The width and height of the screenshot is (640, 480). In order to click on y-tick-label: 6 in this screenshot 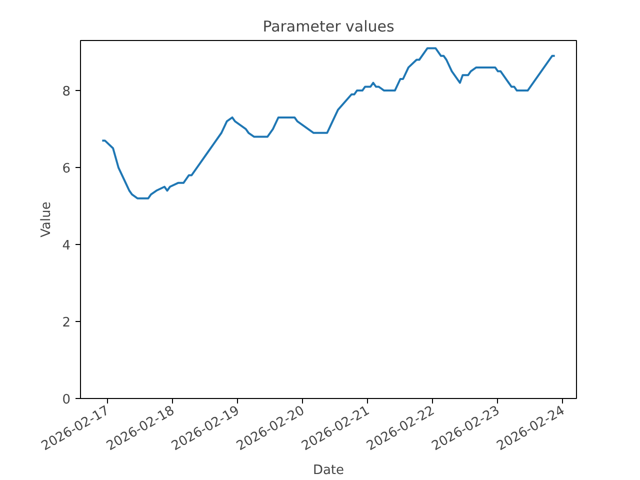, I will do `click(66, 169)`.